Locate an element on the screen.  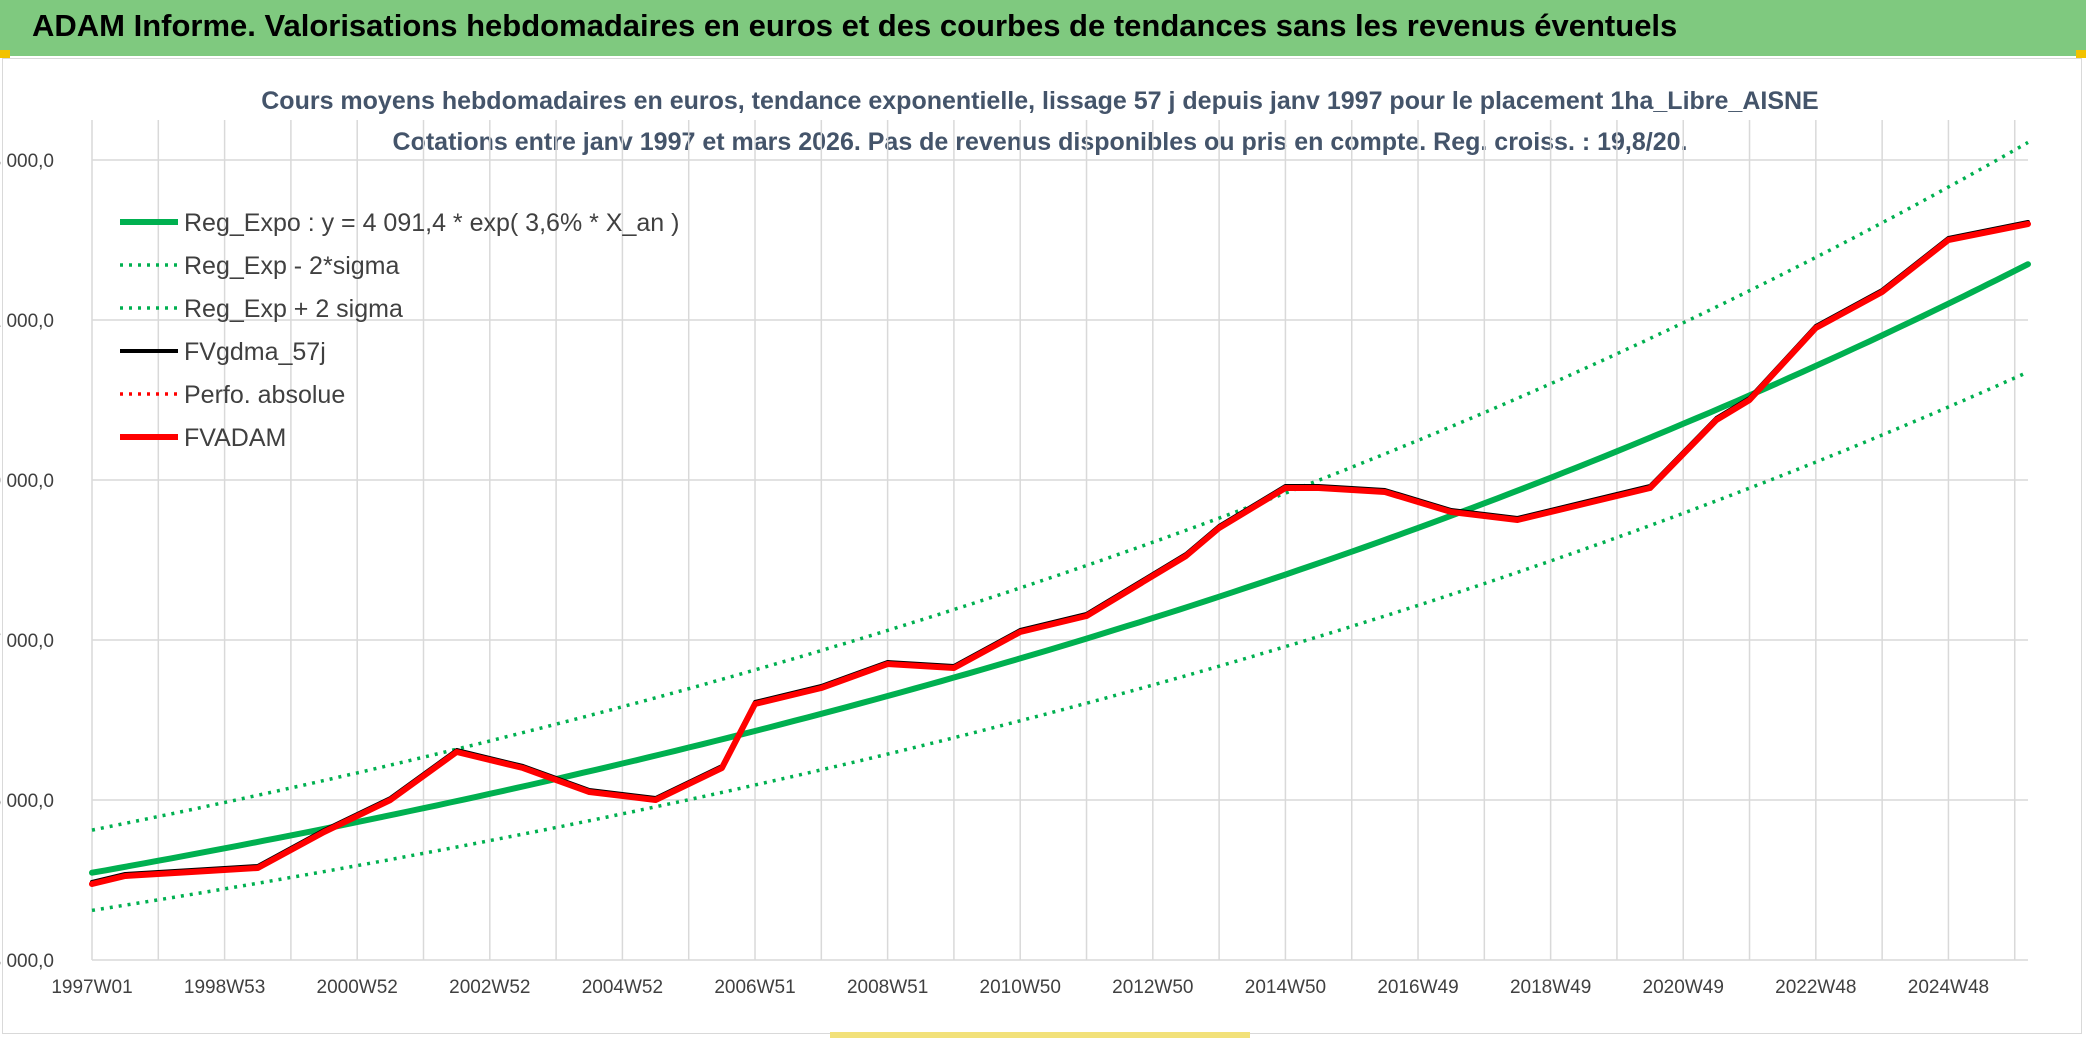
x-tick-label: 2010W50 is located at coordinates (1020, 987).